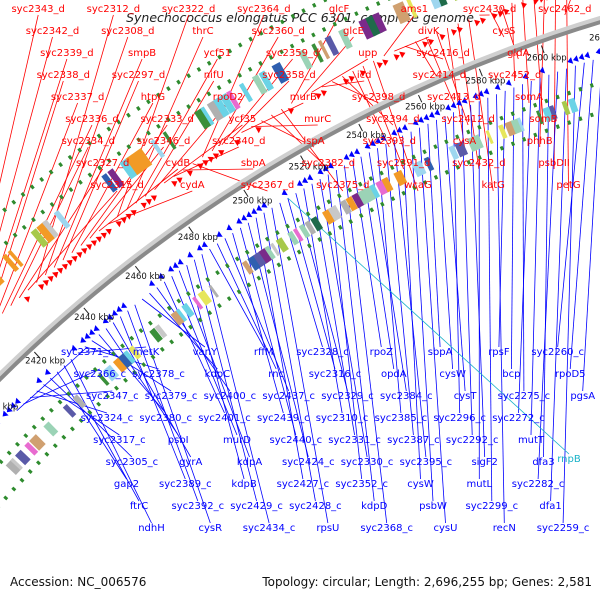  I want to click on forward-gene-label: rpoD2, so click(228, 97).